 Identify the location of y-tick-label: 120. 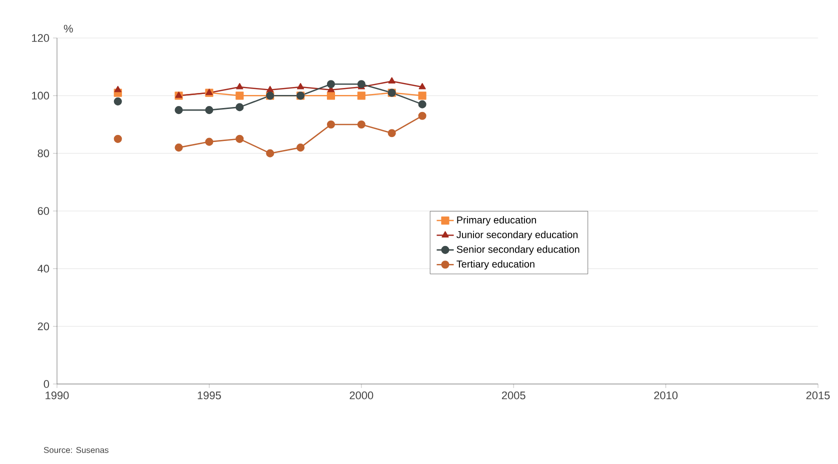
(41, 38).